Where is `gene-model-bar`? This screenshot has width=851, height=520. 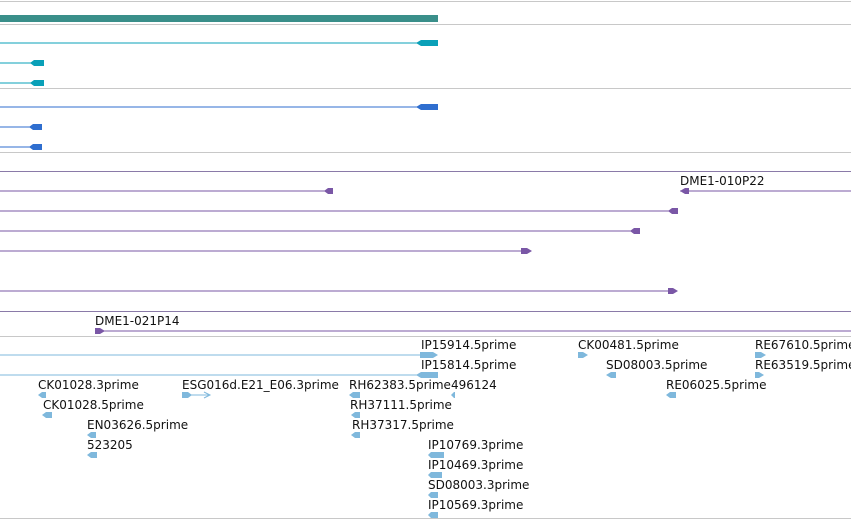
gene-model-bar is located at coordinates (219, 18).